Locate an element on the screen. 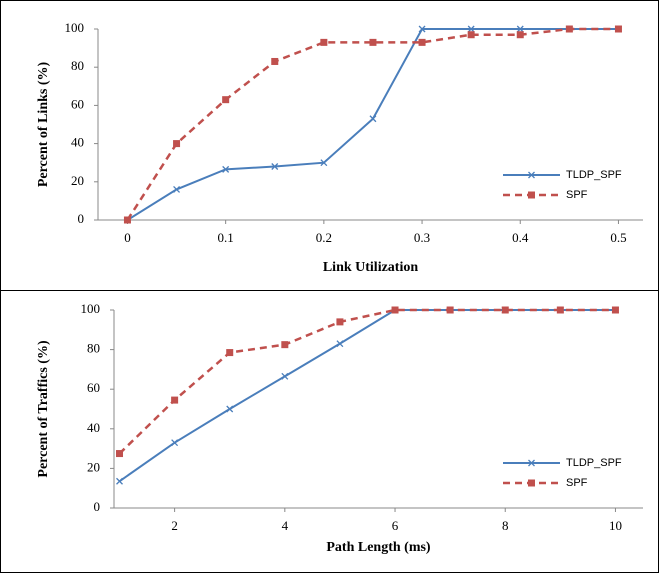 The height and width of the screenshot is (573, 659). x-tick-label: 0.4 is located at coordinates (520, 237).